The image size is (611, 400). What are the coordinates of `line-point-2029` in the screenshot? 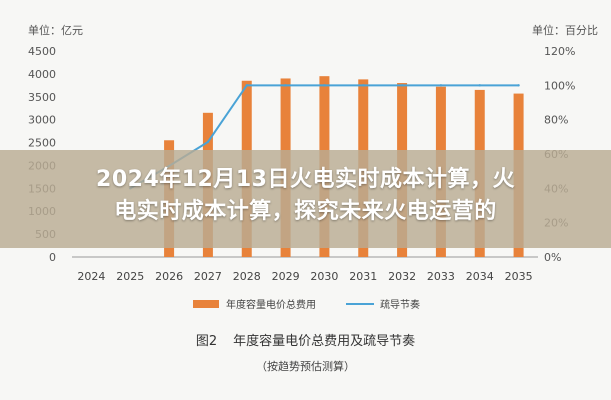 It's located at (285, 85).